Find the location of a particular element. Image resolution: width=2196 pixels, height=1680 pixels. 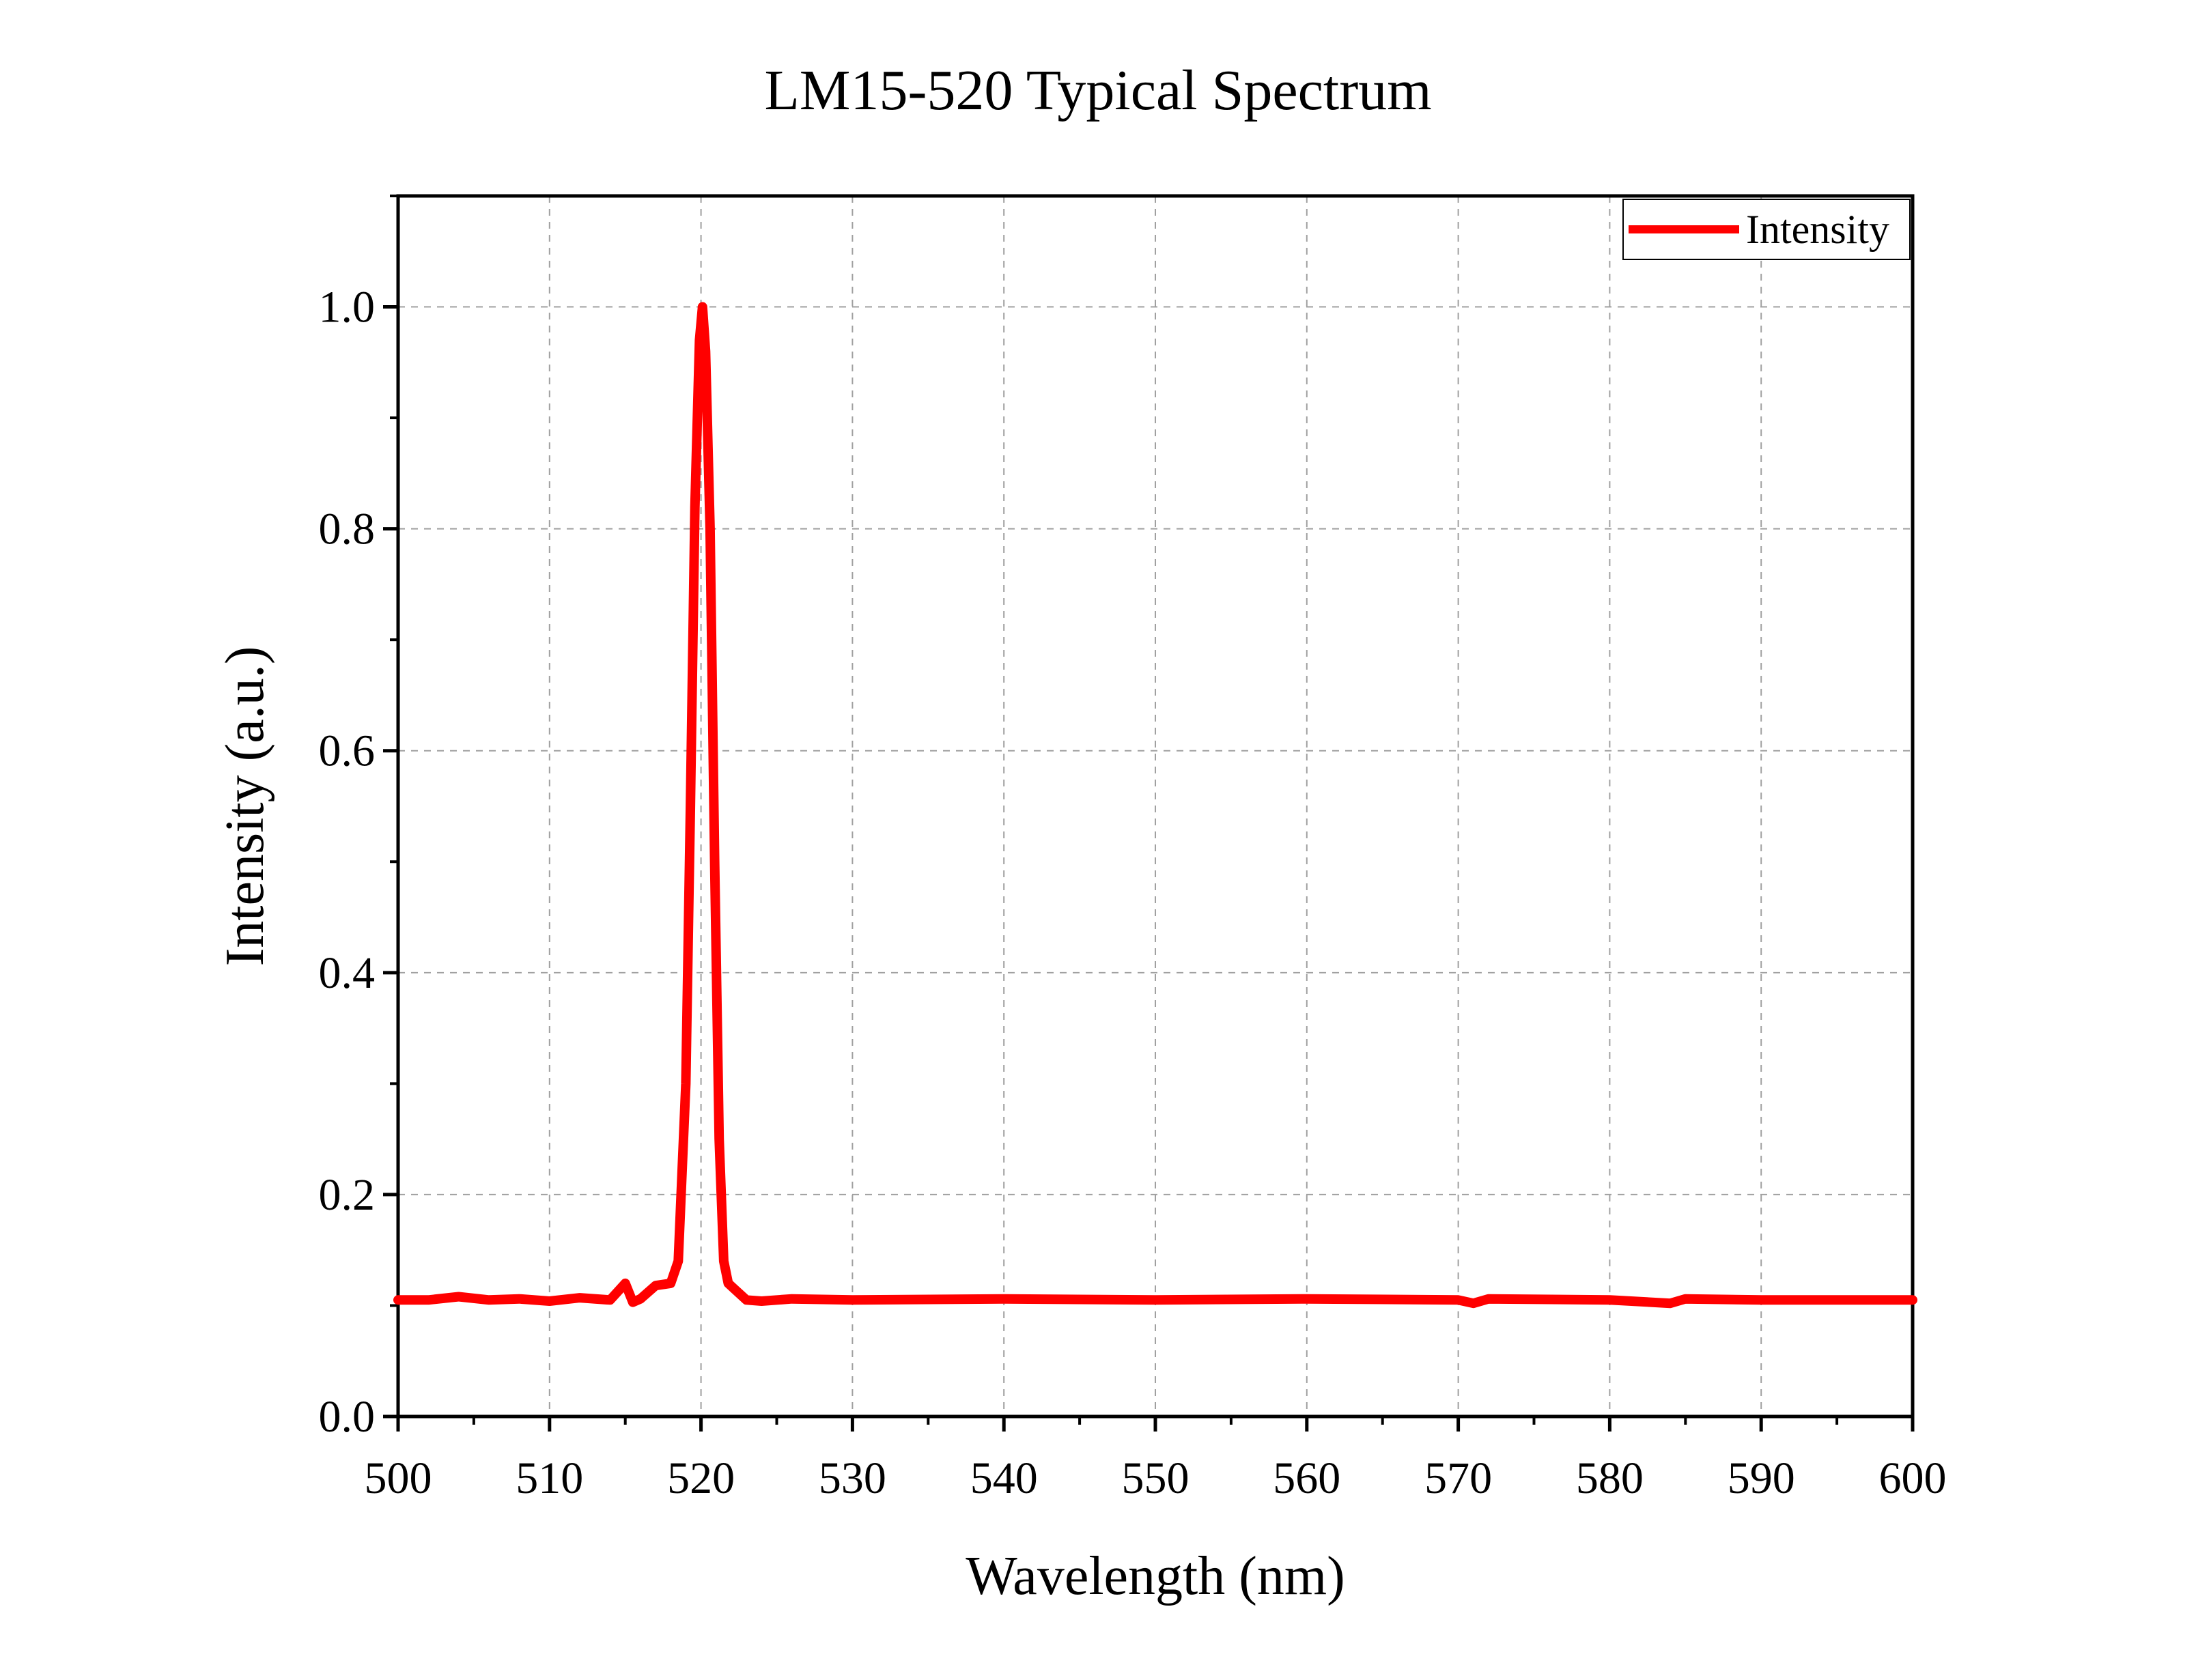

x-tick-label: 520 is located at coordinates (701, 1478).